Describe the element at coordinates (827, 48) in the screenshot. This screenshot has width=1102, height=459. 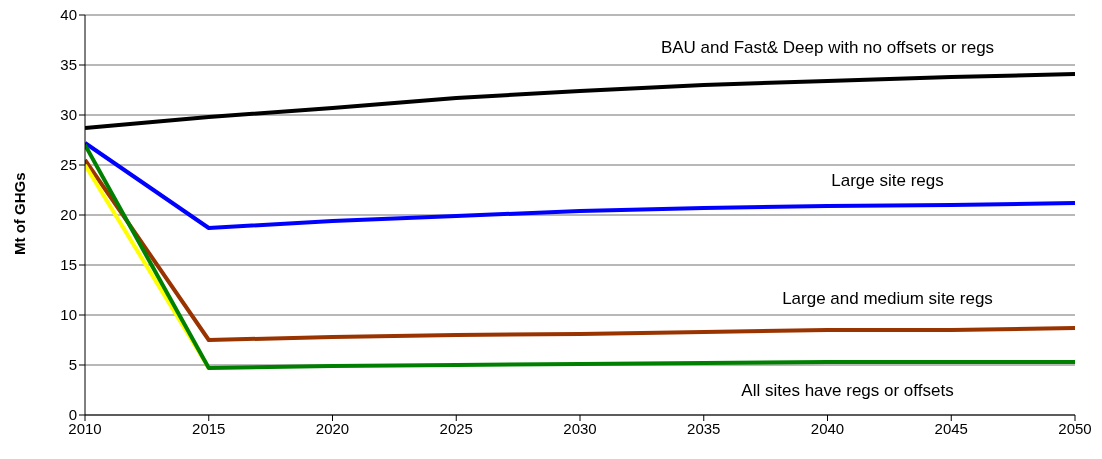
I see `series-label: BAU and Fast& Deep with no offsets or regs` at that location.